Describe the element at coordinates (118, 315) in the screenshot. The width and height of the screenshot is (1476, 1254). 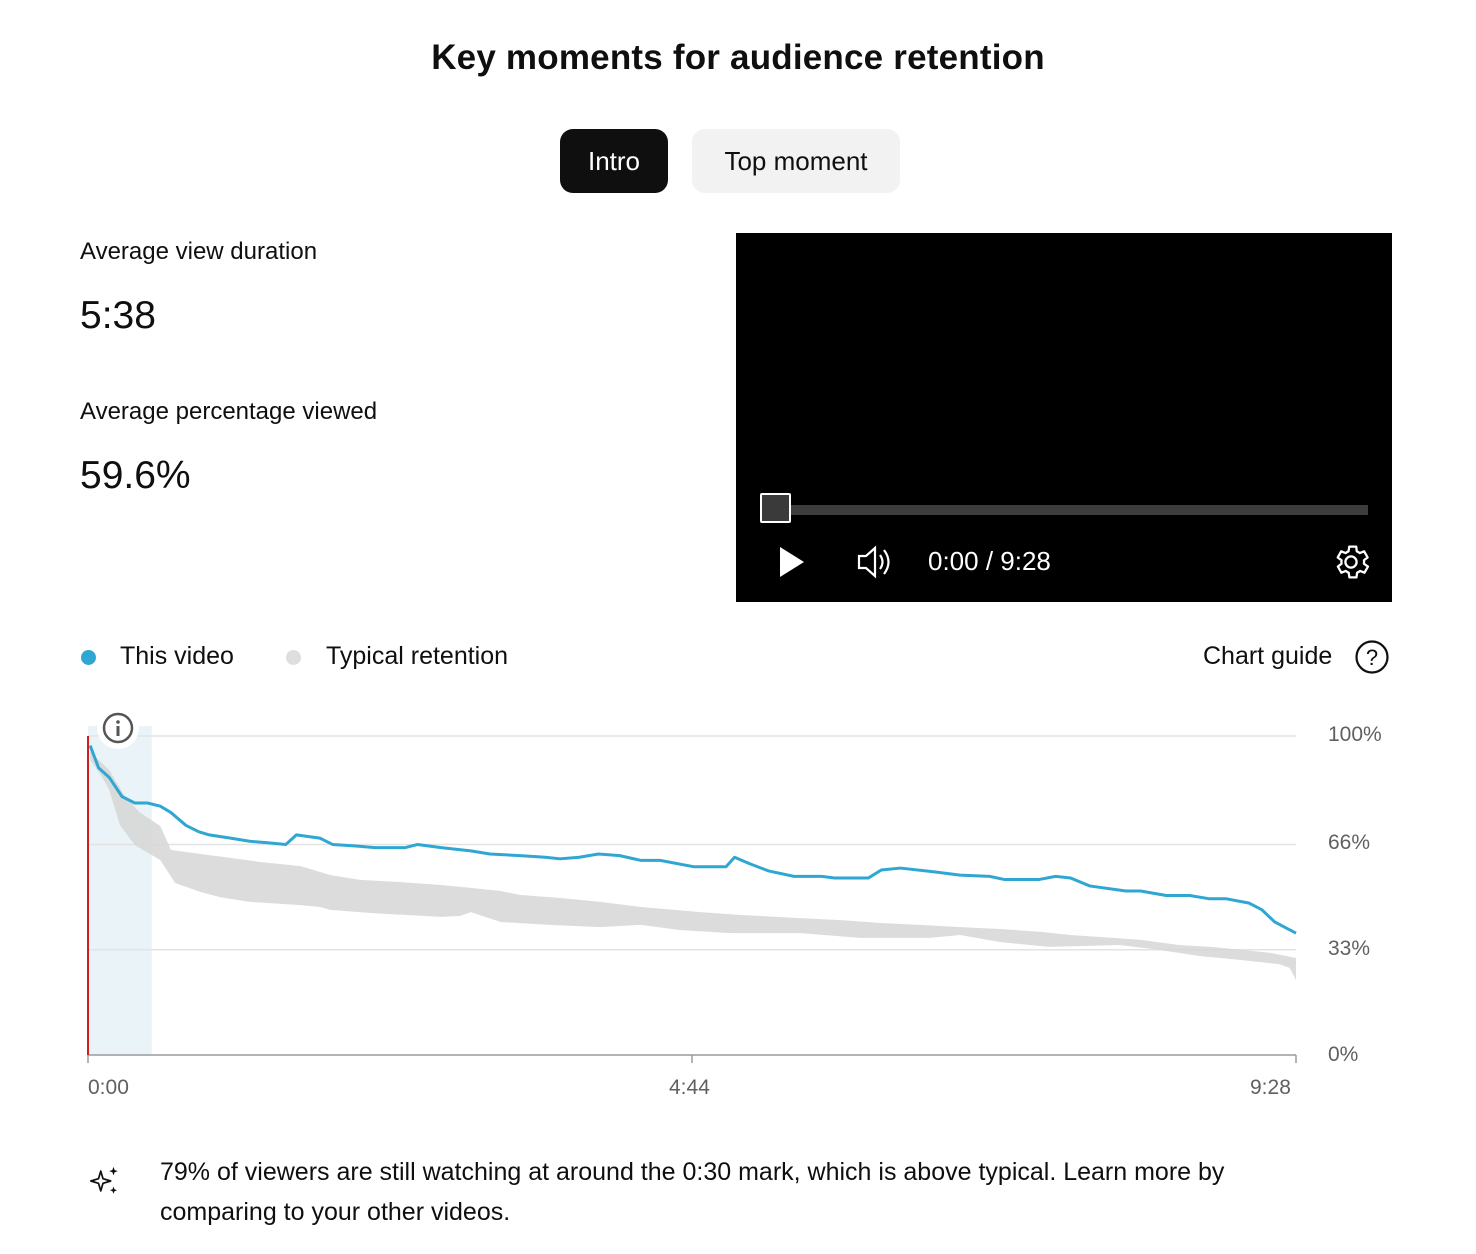
I see `avg-view-duration-value: 5:38` at that location.